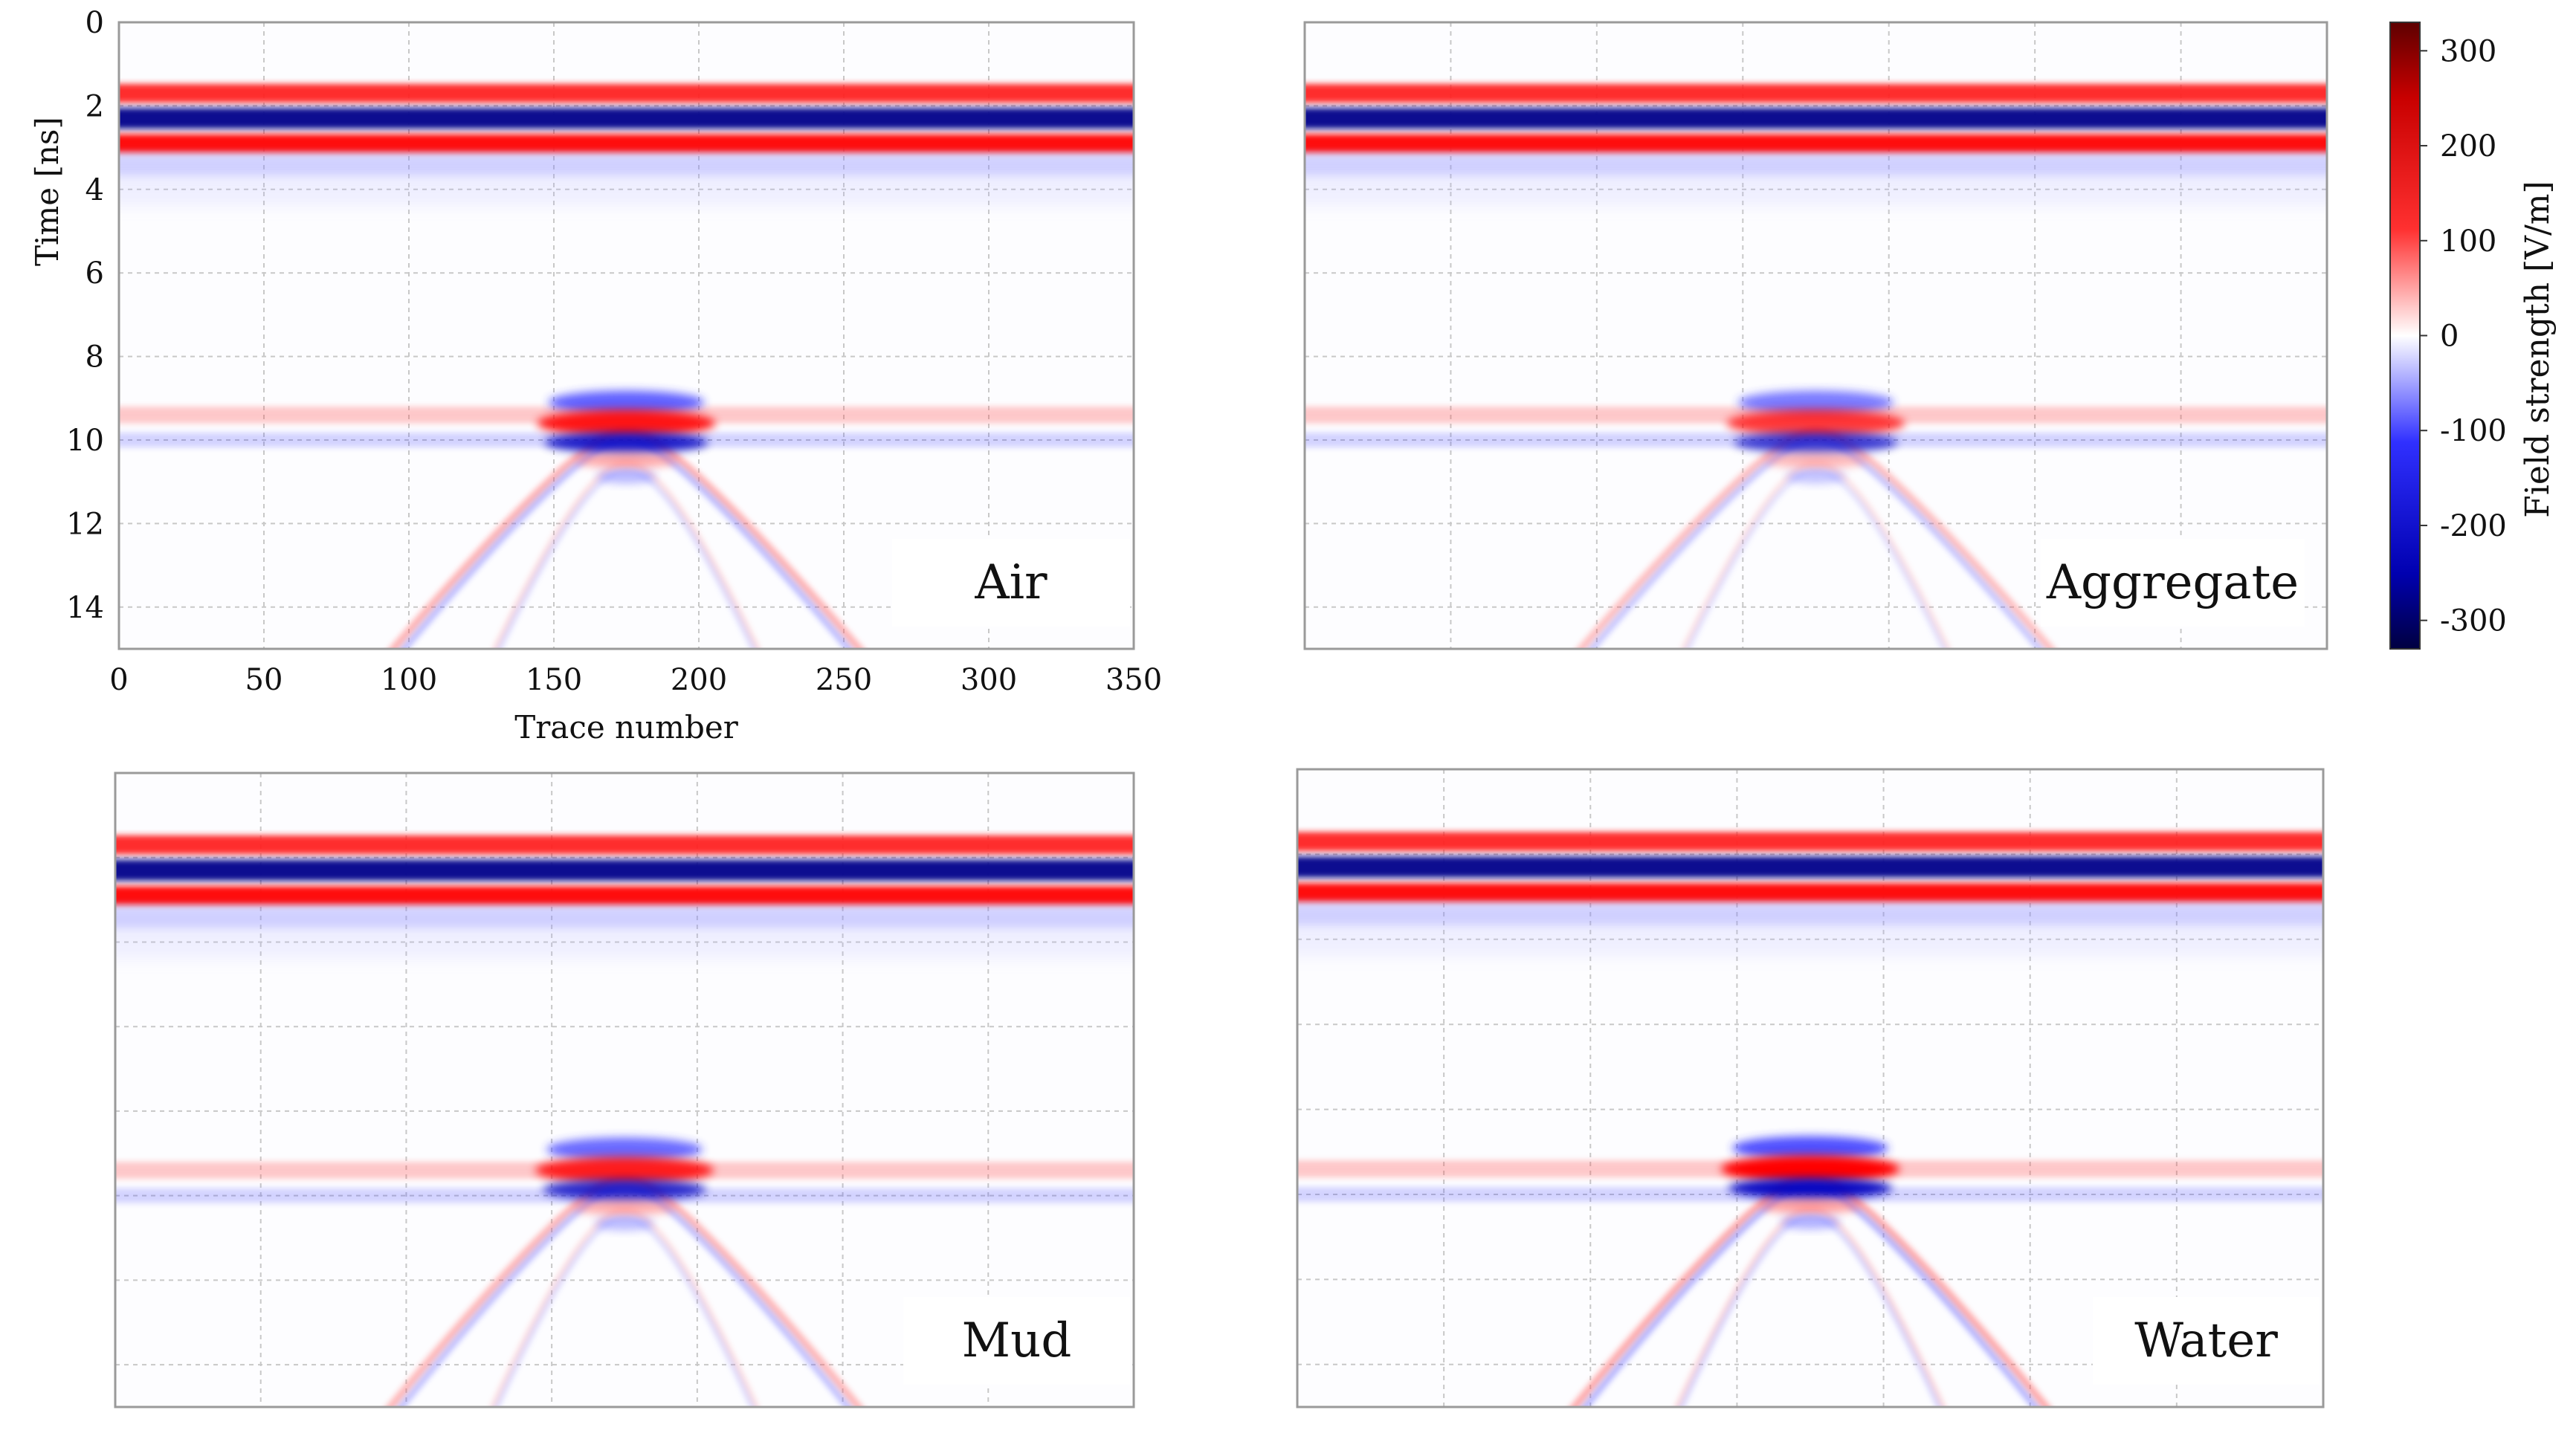 This screenshot has height=1433, width=2576. I want to click on x-axis-label: Trace number, so click(626, 727).